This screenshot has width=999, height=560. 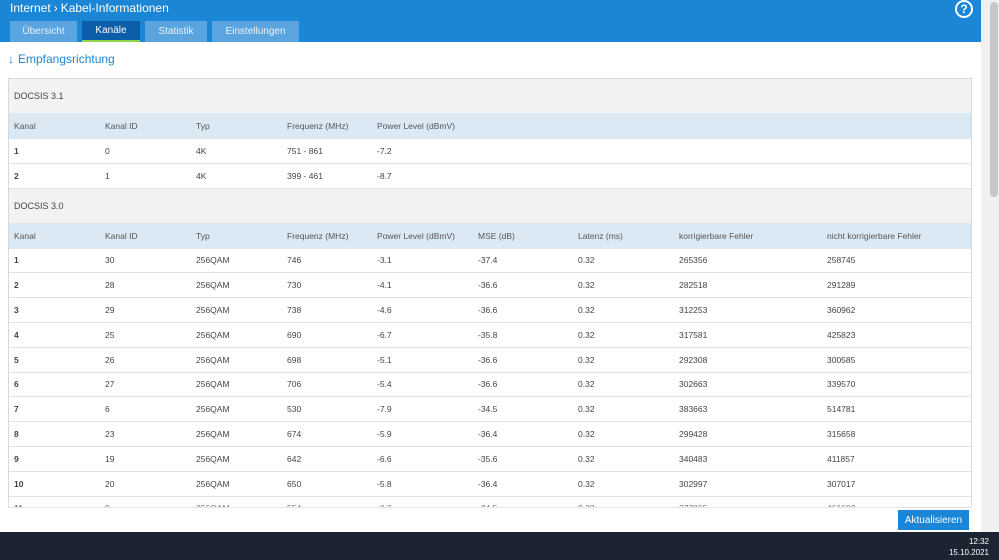 I want to click on table-cell: -7.9, so click(x=384, y=409).